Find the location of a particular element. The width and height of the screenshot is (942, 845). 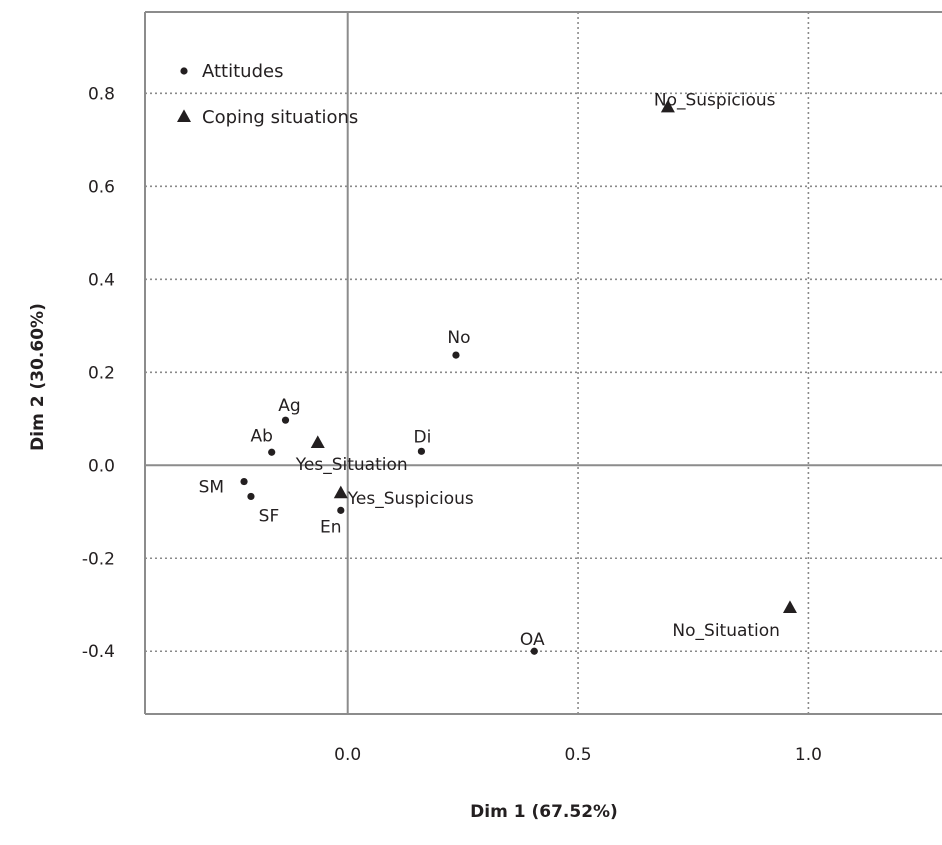

point-no-situation is located at coordinates (789, 607).